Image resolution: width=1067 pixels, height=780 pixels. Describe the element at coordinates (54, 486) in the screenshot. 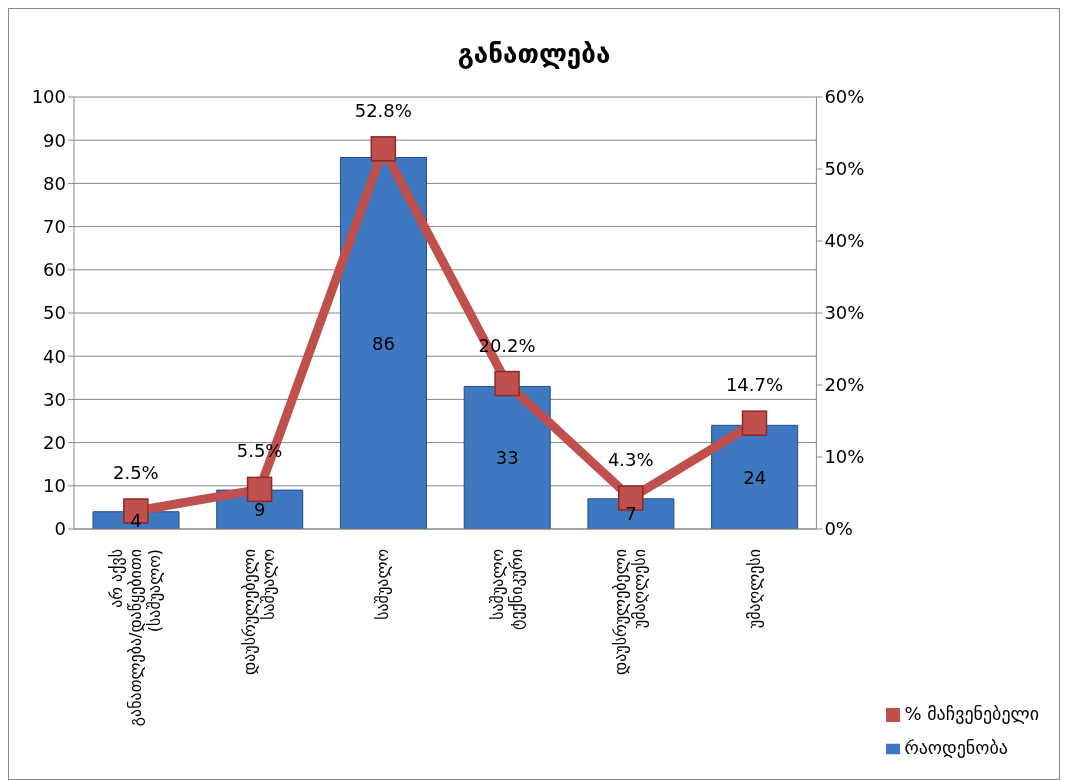

I see `y-tick-label: 10` at that location.